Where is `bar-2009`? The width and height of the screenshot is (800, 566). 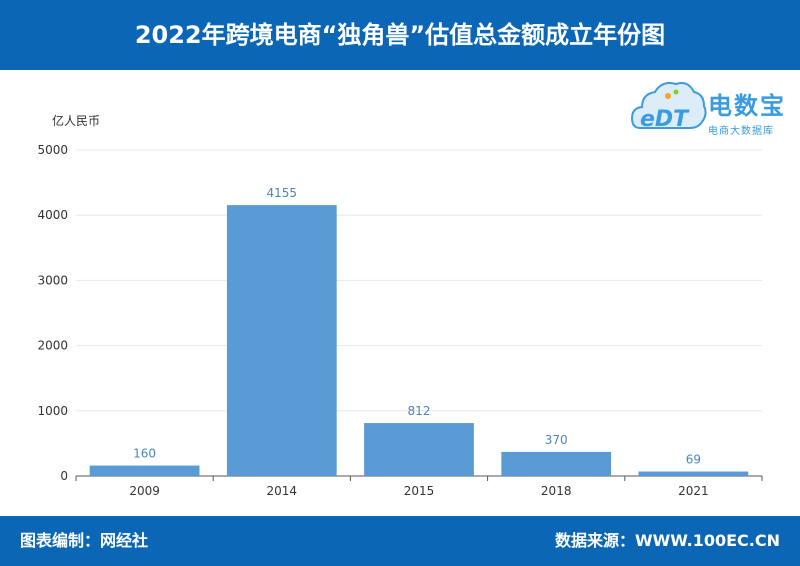 bar-2009 is located at coordinates (144, 470).